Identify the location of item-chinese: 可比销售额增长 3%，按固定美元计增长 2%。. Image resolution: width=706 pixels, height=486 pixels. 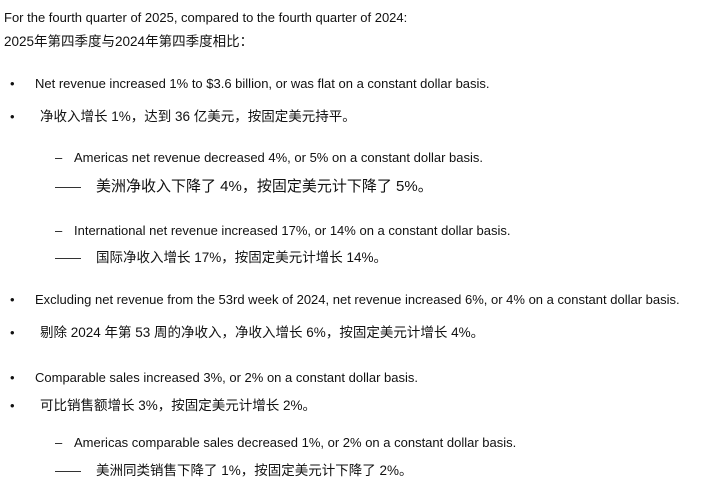
(178, 405).